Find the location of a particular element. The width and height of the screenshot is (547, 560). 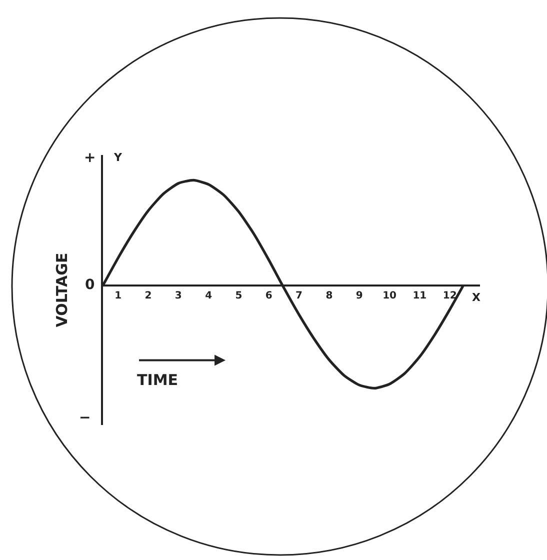

annotation: X is located at coordinates (476, 297).